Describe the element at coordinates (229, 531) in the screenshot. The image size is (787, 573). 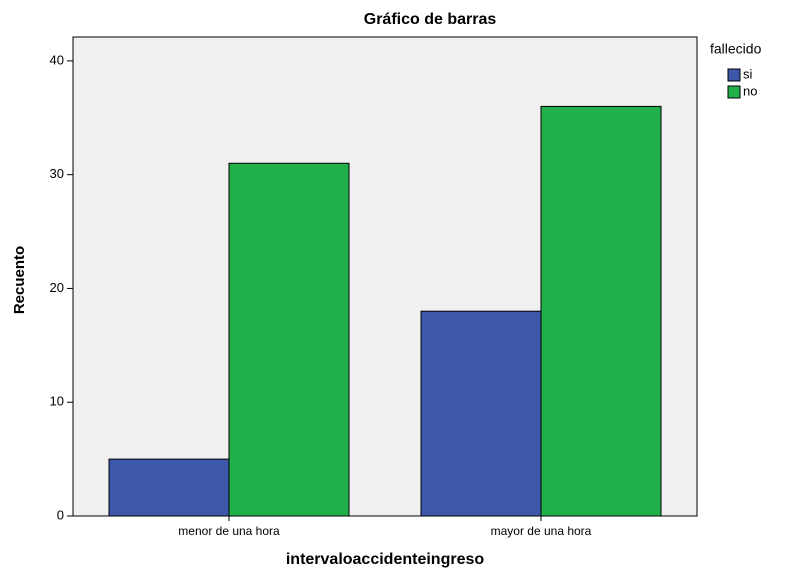
I see `x-tick-label: menor de una hora` at that location.